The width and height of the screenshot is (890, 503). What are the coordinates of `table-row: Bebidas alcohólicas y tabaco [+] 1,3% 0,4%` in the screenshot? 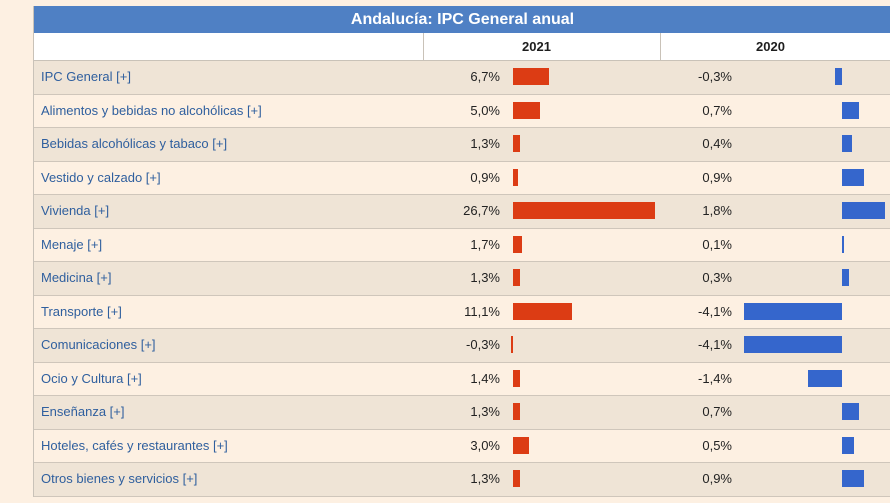 It's located at (462, 145).